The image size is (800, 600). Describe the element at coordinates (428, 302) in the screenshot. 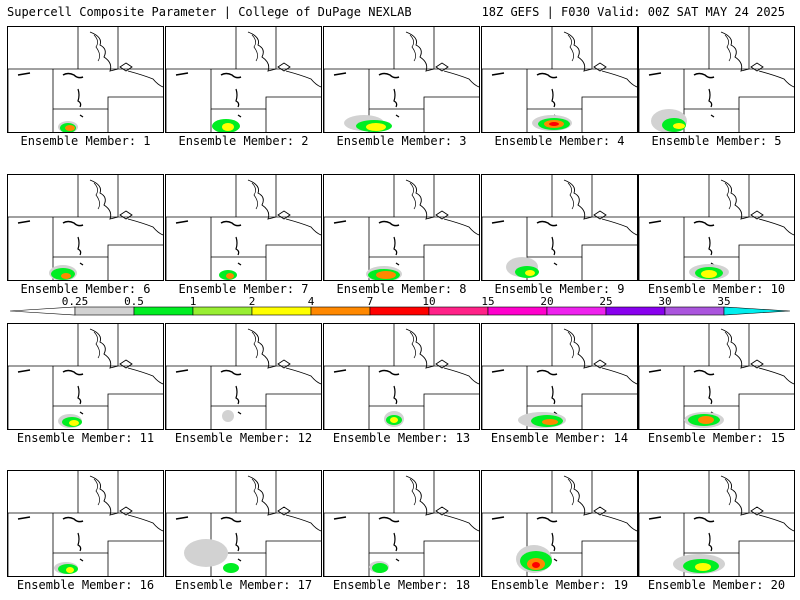

I see `colorbar-tick-label: 10` at that location.